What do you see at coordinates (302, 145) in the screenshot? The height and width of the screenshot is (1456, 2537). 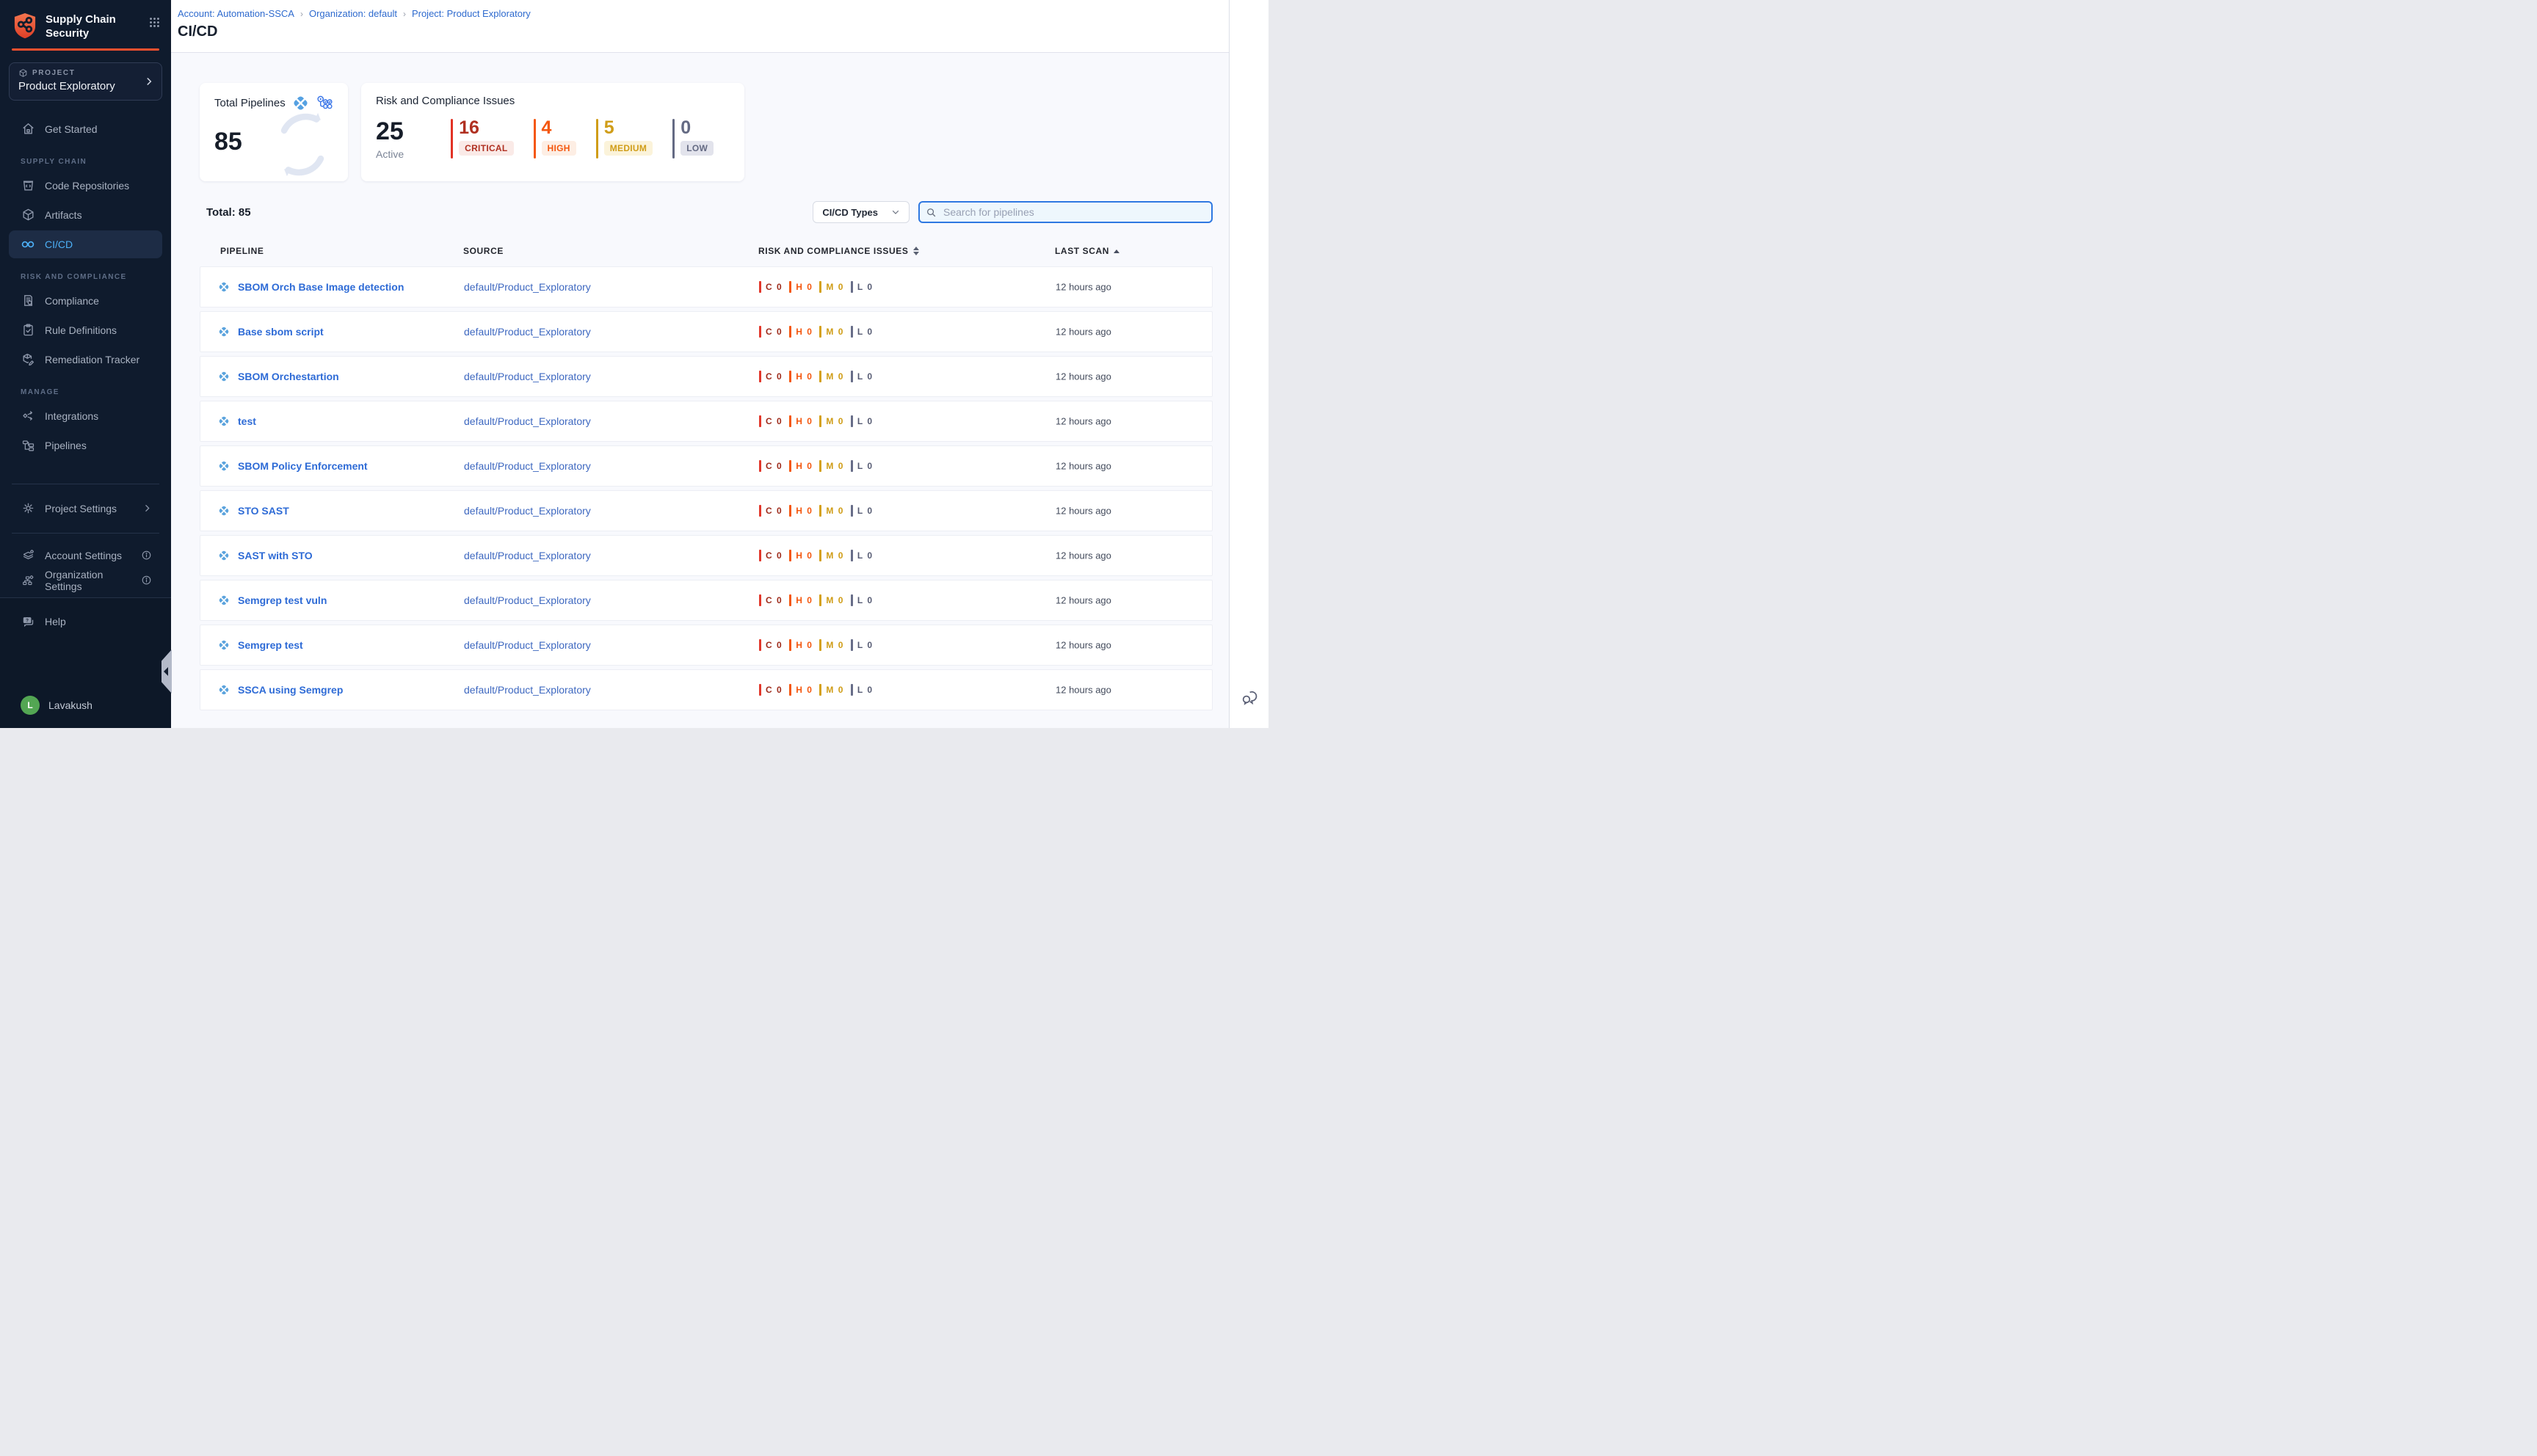 I see `refresh-cycle-watermark-icon` at bounding box center [302, 145].